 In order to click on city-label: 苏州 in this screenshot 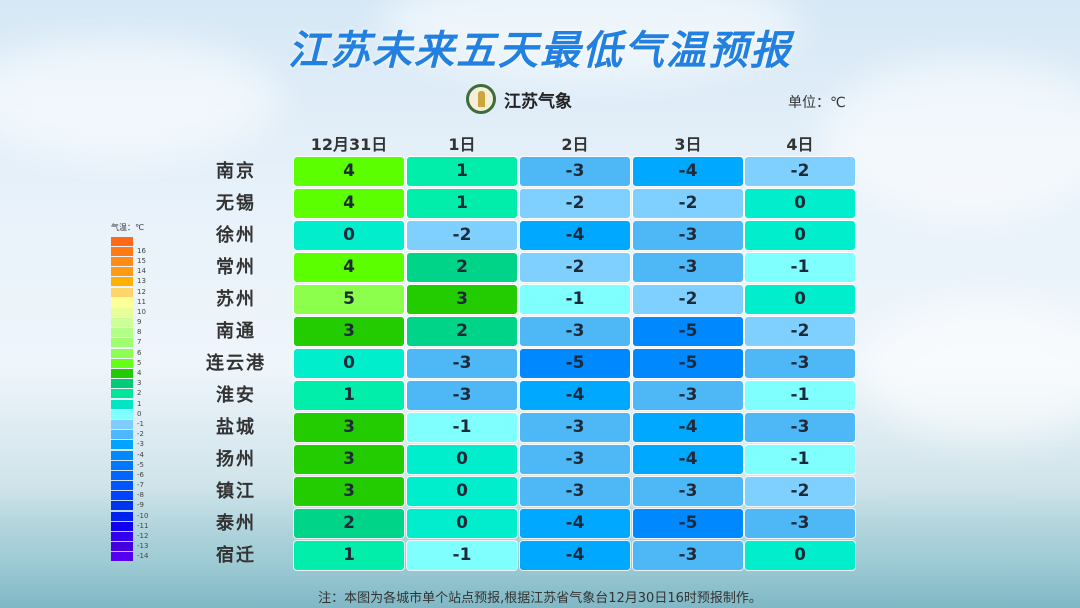, I will do `click(236, 299)`.